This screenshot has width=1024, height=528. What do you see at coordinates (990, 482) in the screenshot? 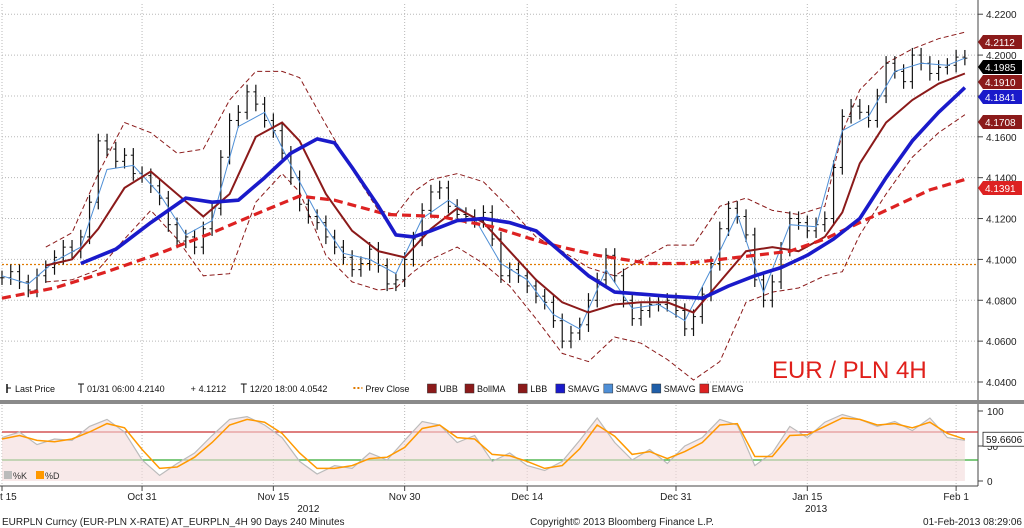
I see `osc-y-tick-label: 0` at bounding box center [990, 482].